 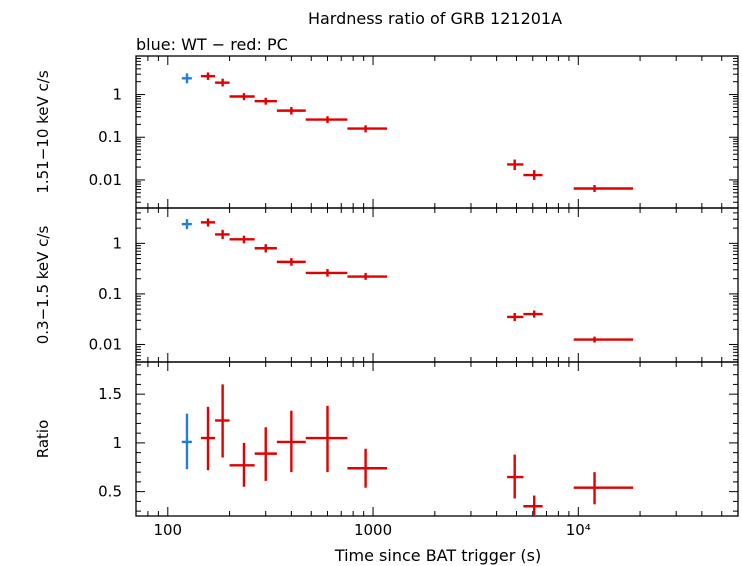 I want to click on chart-title: Hardness ratio of GRB 121201A, so click(x=435, y=18).